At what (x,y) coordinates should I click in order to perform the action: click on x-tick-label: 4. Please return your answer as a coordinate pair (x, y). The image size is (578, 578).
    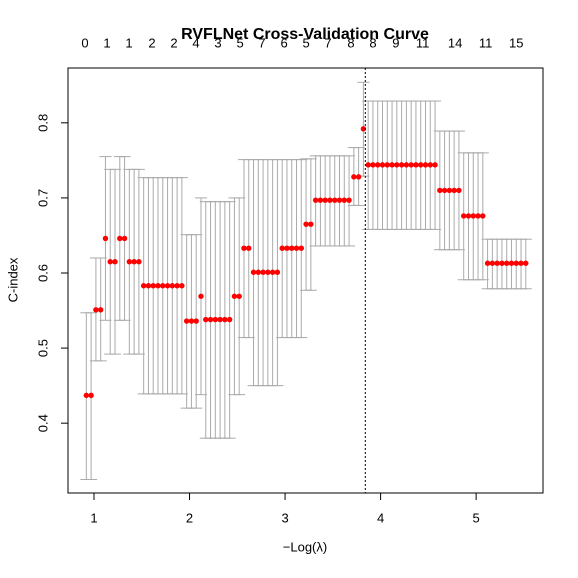
    Looking at the image, I should click on (380, 517).